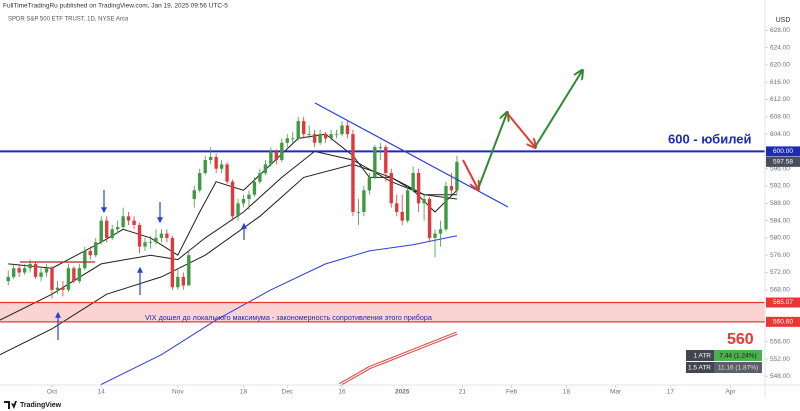 The height and width of the screenshot is (411, 800). Describe the element at coordinates (780, 99) in the screenshot. I see `y-tick-label: 612.00` at that location.